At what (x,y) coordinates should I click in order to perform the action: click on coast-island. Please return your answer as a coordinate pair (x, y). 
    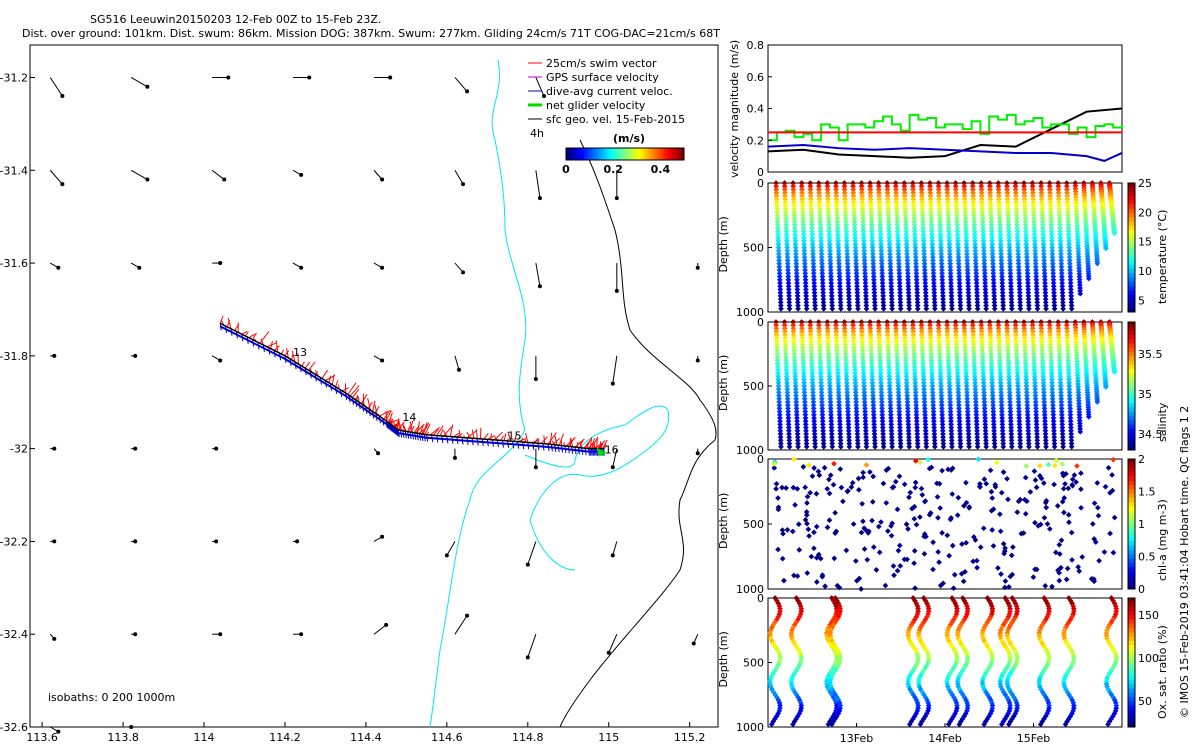
    Looking at the image, I should click on (597, 488).